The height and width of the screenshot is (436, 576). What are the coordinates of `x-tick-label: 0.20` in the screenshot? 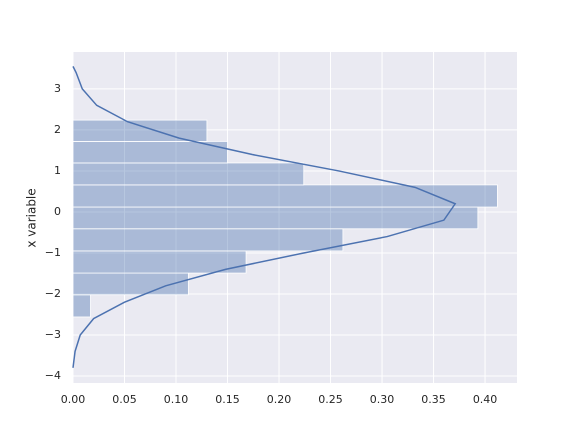 It's located at (279, 399).